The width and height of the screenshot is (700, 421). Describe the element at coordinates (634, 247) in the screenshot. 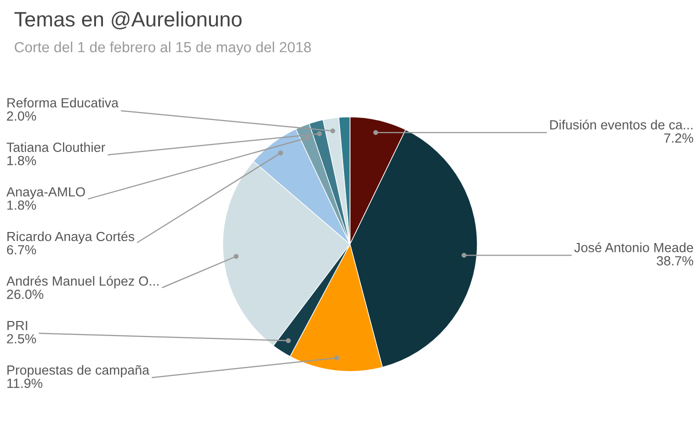

I see `slice-label: José Antonio Meade` at that location.